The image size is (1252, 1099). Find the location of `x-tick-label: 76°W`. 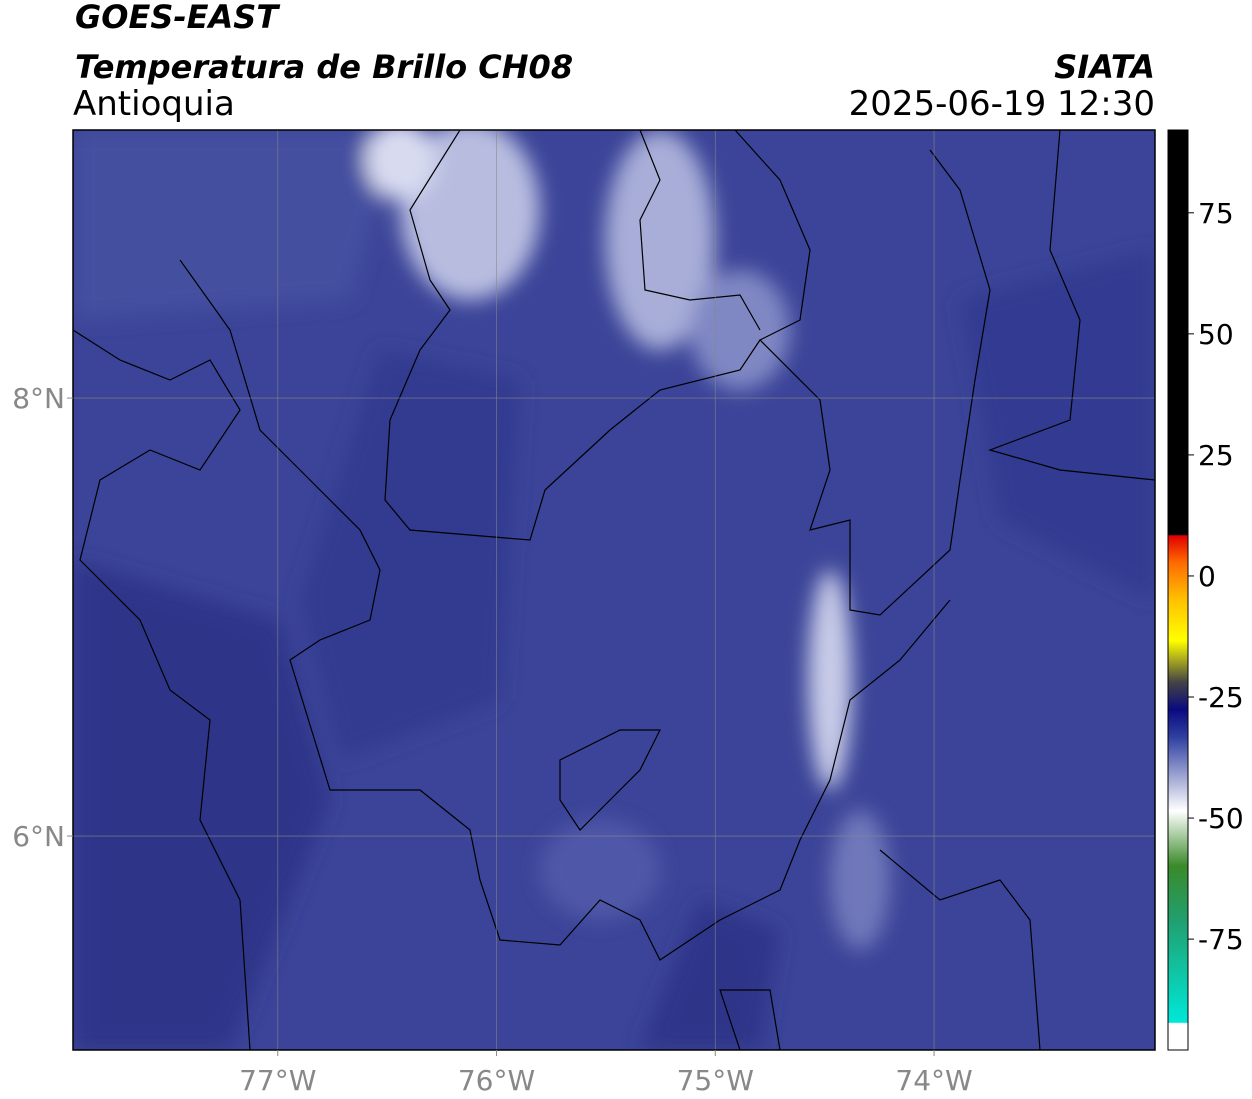

x-tick-label: 76°W is located at coordinates (496, 1080).